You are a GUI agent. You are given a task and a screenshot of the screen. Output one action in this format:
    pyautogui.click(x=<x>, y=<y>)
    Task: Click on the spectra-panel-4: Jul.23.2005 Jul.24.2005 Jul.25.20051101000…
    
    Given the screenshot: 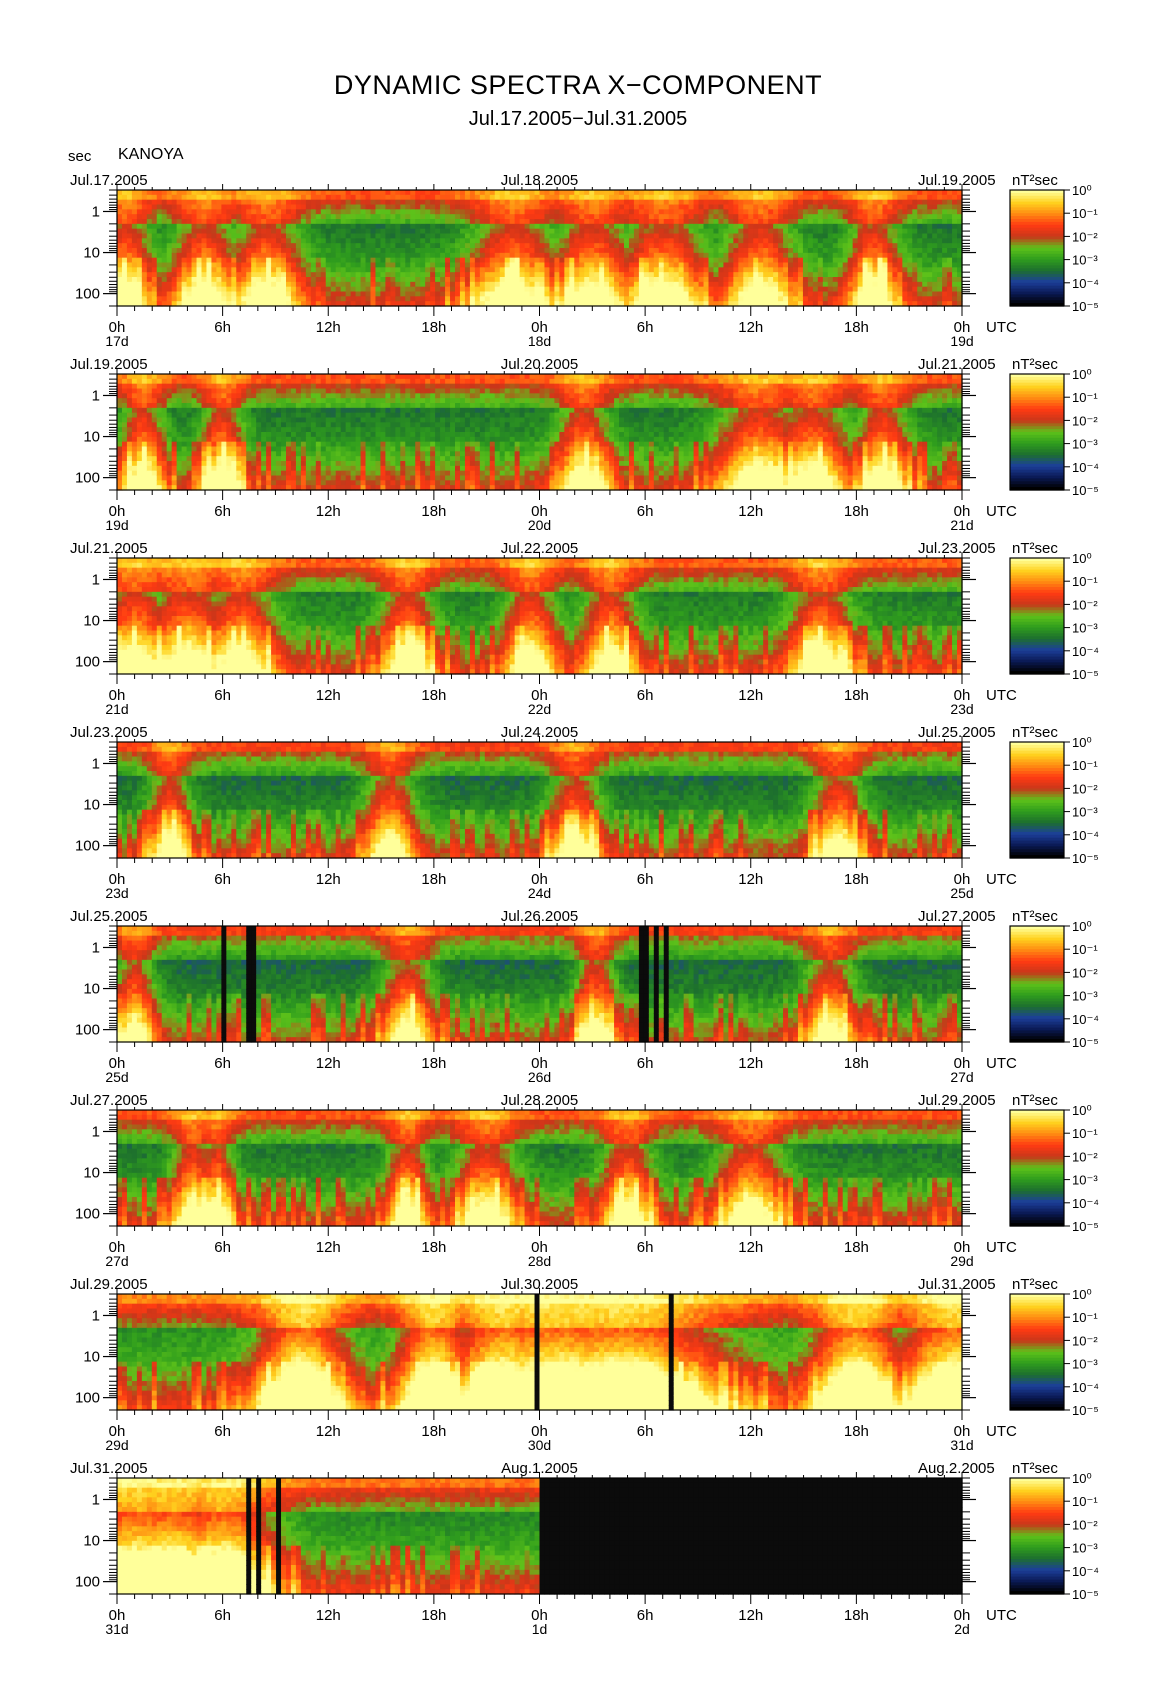 What is the action you would take?
    pyautogui.click(x=584, y=812)
    